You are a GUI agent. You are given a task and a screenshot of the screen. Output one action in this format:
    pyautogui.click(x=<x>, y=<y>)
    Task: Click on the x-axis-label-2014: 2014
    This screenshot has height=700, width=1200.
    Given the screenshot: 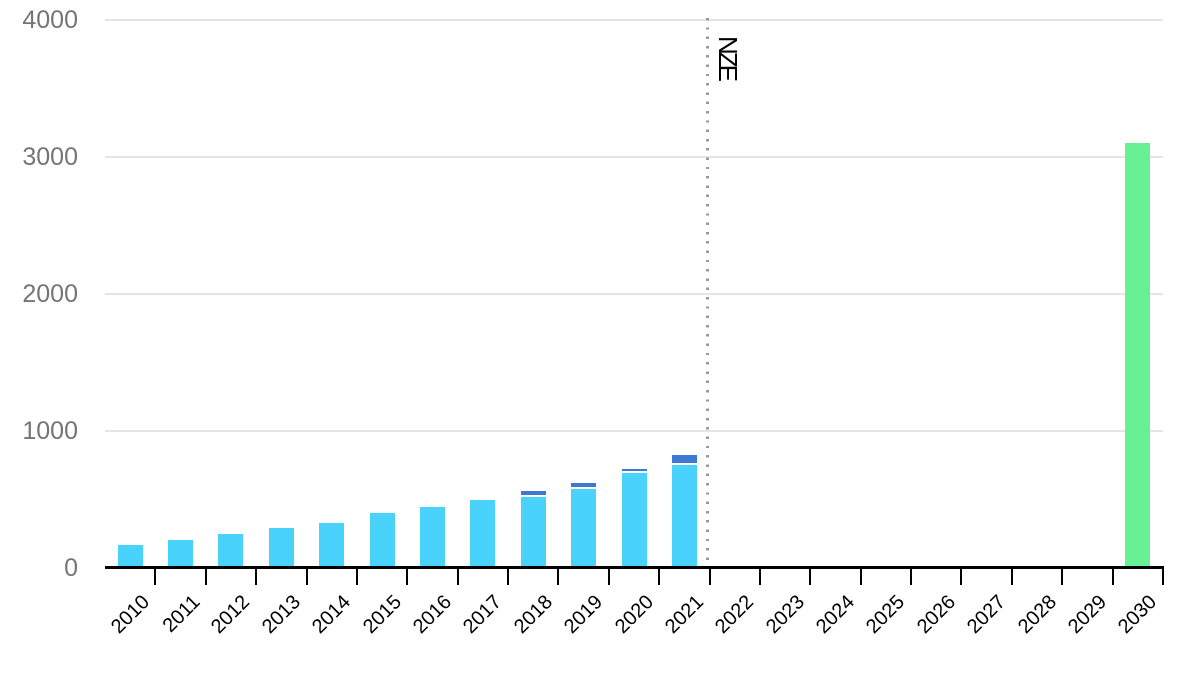 What is the action you would take?
    pyautogui.click(x=332, y=615)
    